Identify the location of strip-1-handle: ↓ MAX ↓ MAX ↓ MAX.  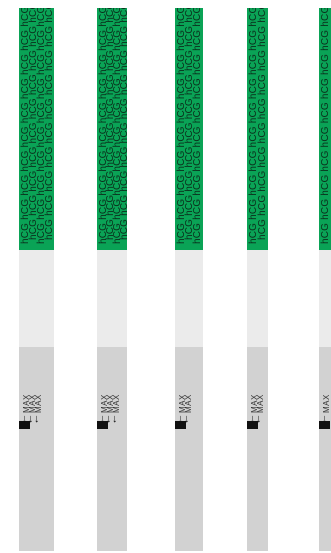
(36, 449).